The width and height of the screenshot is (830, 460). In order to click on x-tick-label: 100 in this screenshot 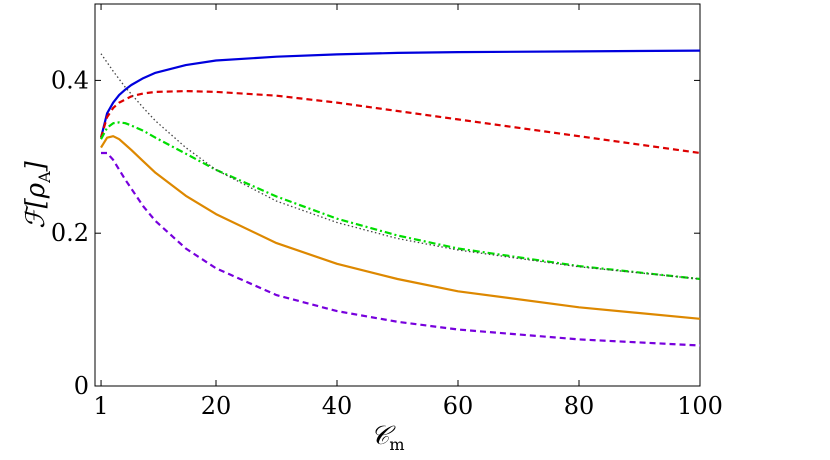, I will do `click(700, 406)`.